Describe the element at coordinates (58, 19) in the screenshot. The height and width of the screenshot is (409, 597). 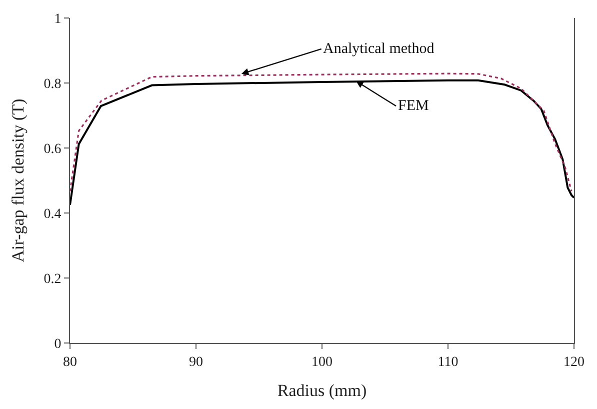
I see `y-tick-label: 1` at that location.